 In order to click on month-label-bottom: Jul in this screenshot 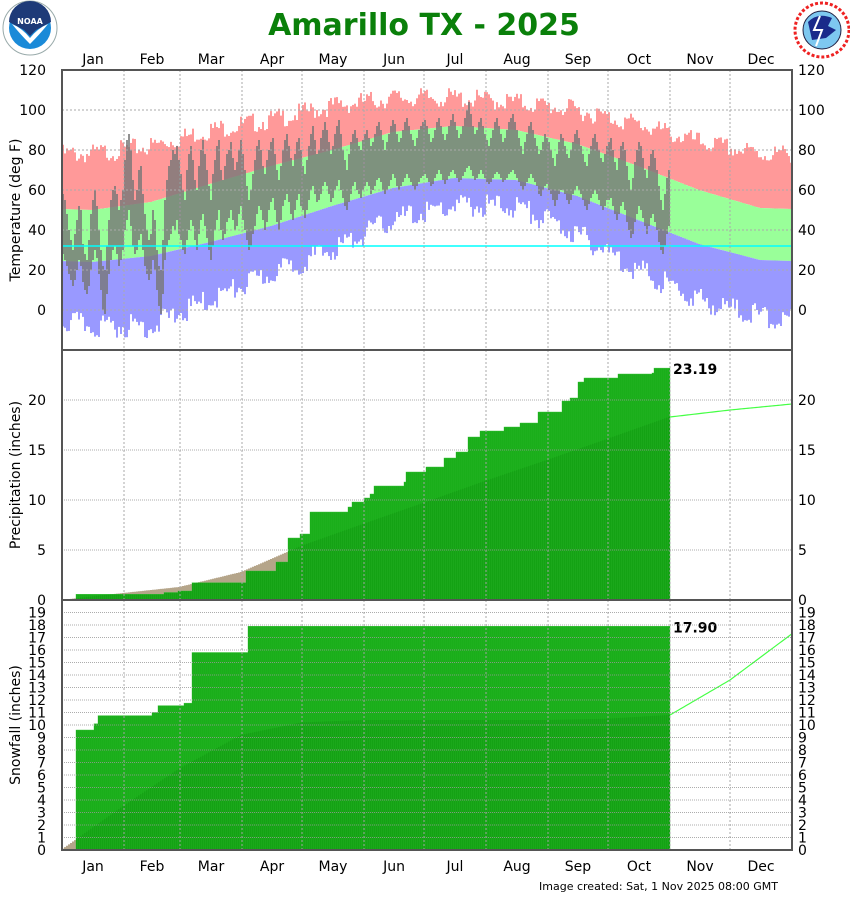, I will do `click(455, 867)`.